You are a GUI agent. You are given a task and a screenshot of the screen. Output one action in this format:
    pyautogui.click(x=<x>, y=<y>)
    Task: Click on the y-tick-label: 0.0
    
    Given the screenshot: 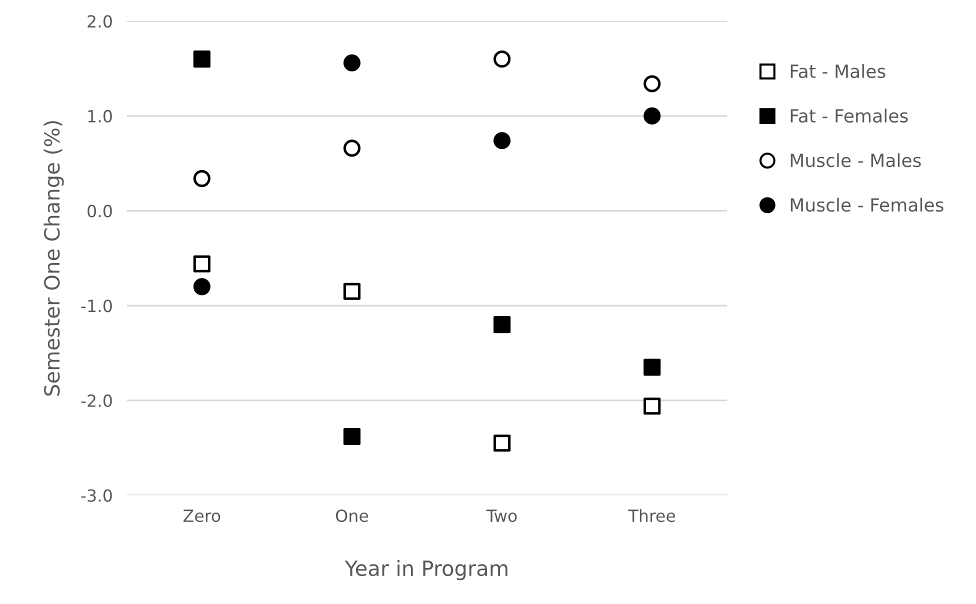 What is the action you would take?
    pyautogui.click(x=100, y=211)
    